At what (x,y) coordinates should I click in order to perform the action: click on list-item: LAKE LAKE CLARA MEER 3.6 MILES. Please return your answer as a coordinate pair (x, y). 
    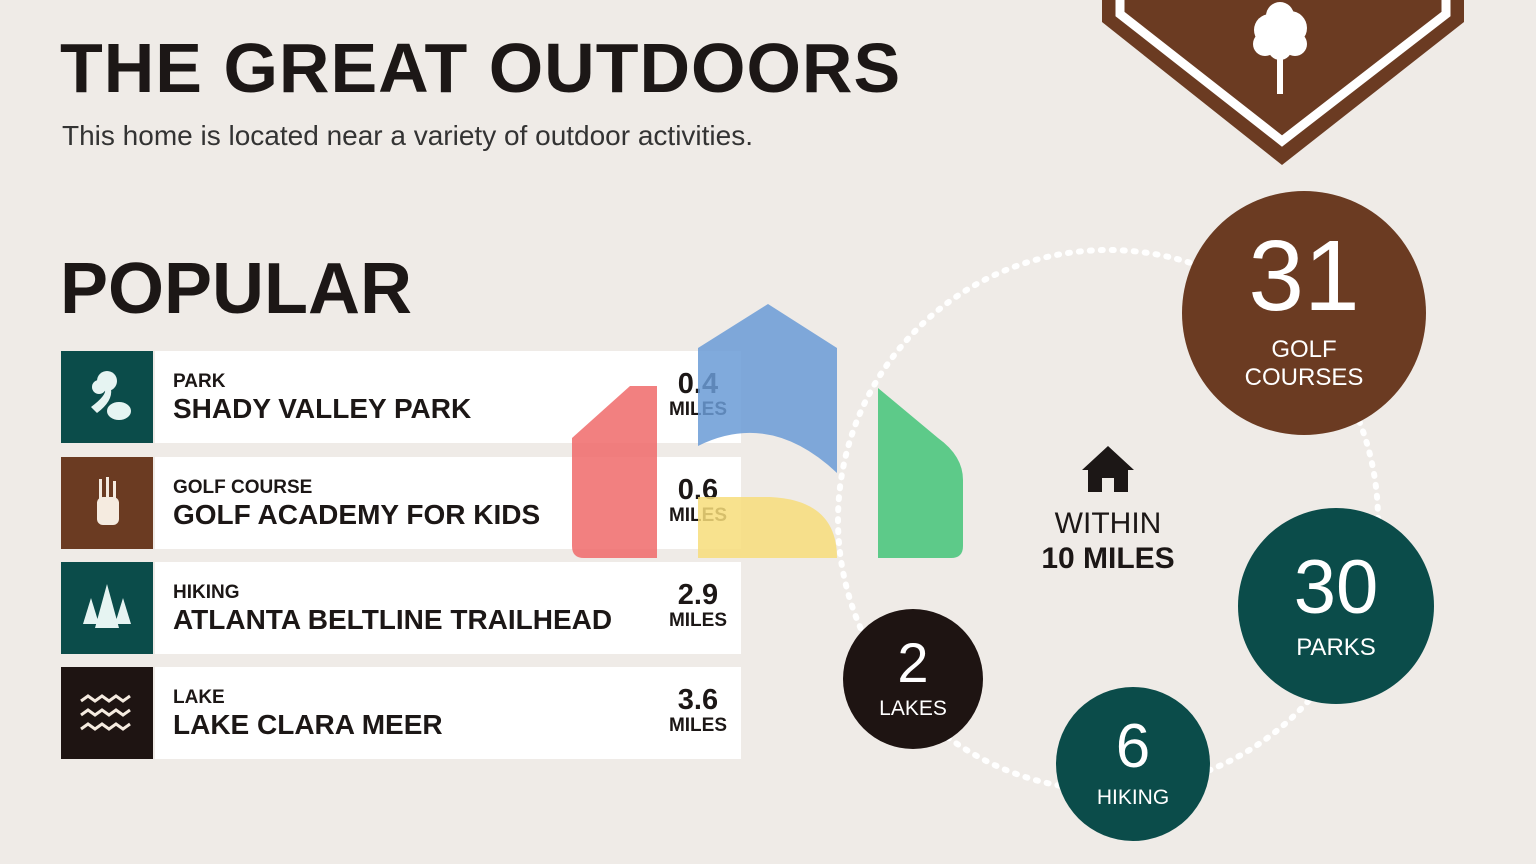
    Looking at the image, I should click on (401, 713).